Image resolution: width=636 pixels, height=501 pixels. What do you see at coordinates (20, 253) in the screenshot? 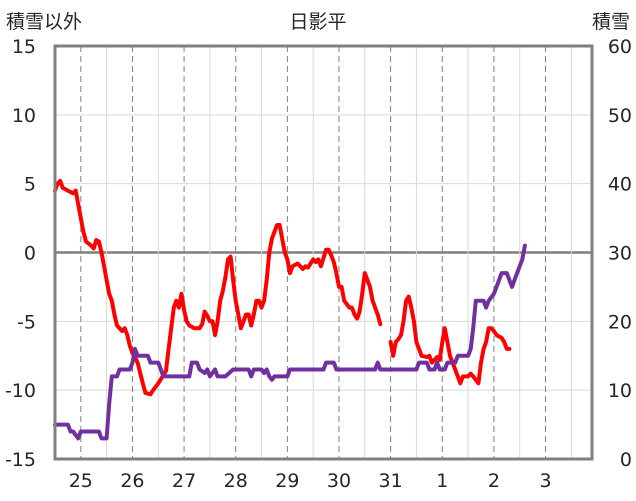
I see `y-axis-left: 15 10 5 0 -5 -10 -15` at bounding box center [20, 253].